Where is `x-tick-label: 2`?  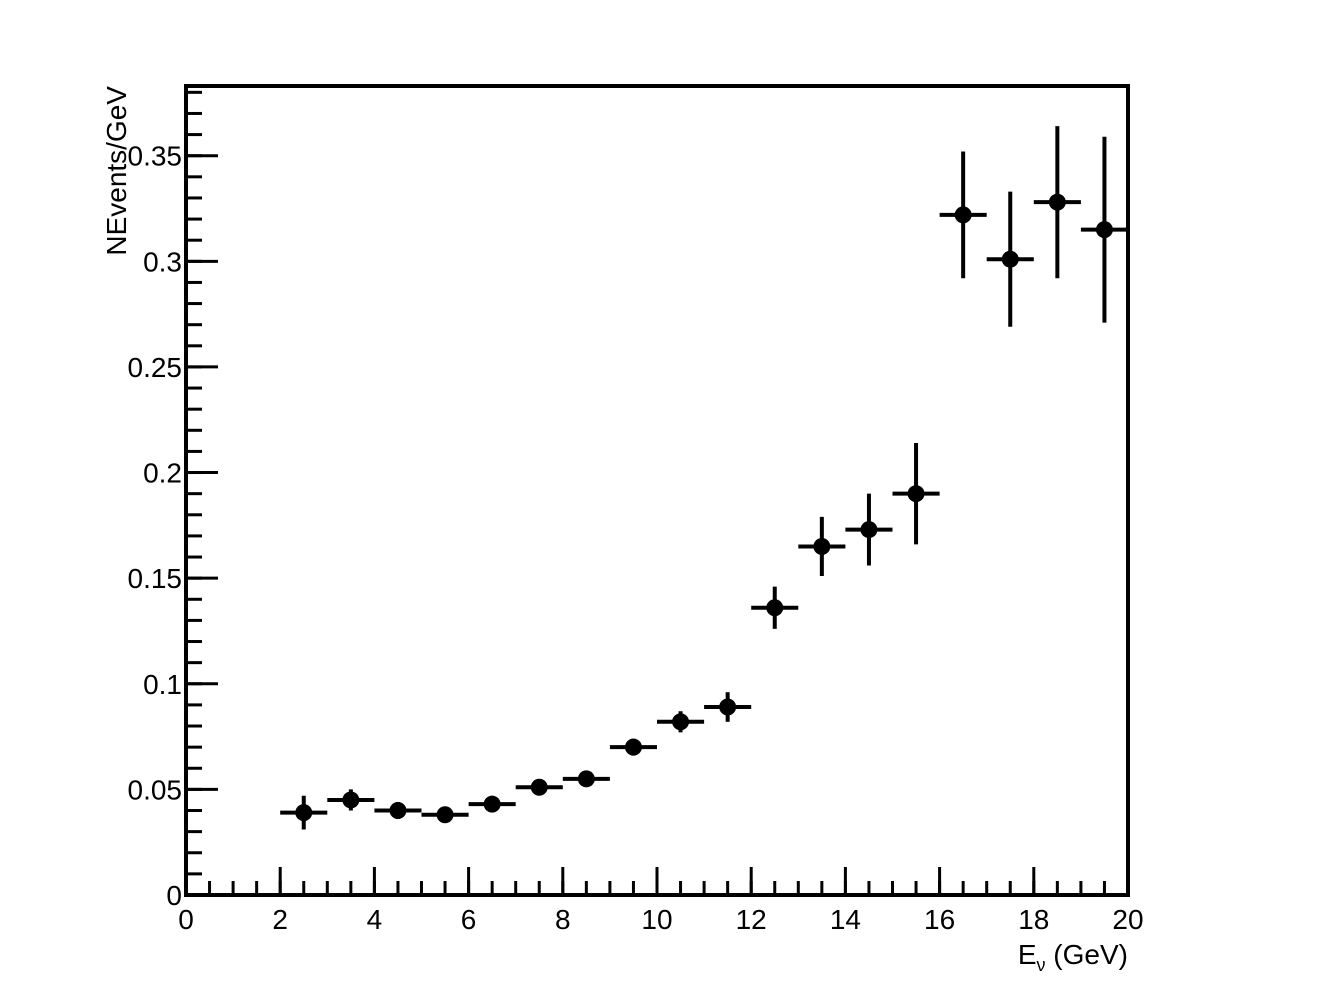
x-tick-label: 2 is located at coordinates (280, 919).